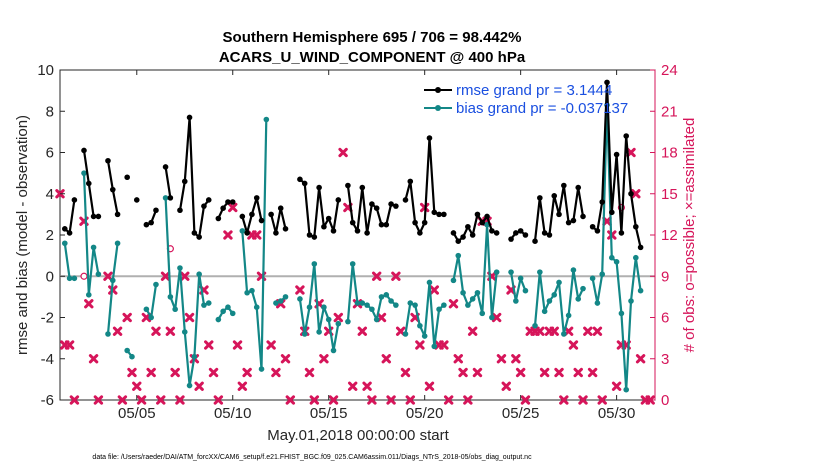 The width and height of the screenshot is (830, 470). What do you see at coordinates (168, 182) in the screenshot?
I see `rmse-line` at bounding box center [168, 182].